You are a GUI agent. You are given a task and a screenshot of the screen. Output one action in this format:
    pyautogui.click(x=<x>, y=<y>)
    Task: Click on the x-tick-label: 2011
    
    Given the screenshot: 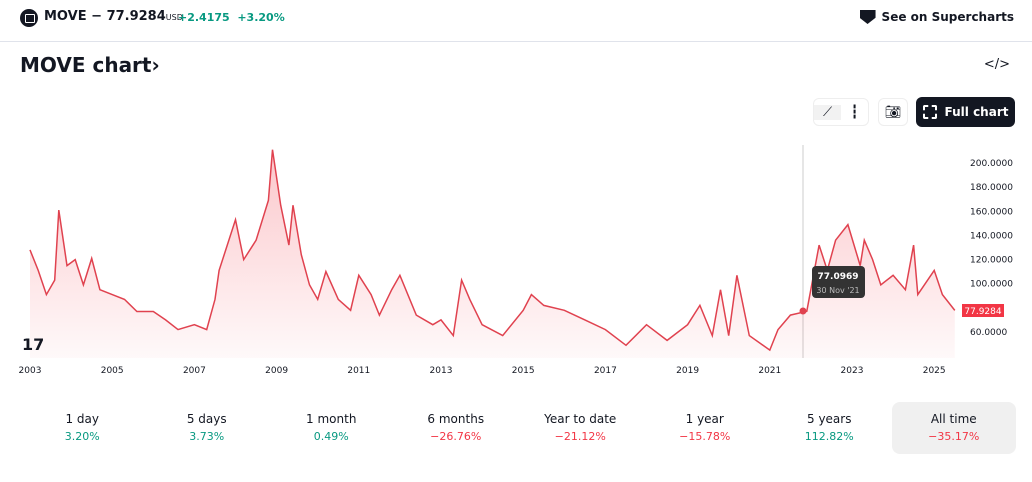 What is the action you would take?
    pyautogui.click(x=358, y=371)
    